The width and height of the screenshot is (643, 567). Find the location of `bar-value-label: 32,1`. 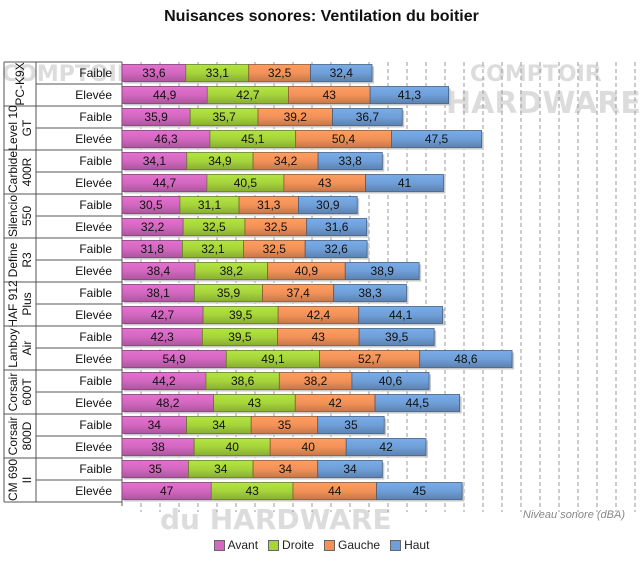

bar-value-label: 32,1 is located at coordinates (213, 249).